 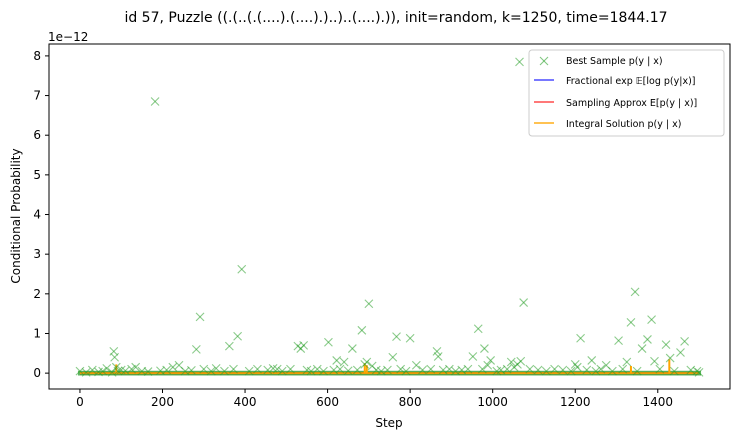 I want to click on x-tick-label: 800, so click(x=410, y=402).